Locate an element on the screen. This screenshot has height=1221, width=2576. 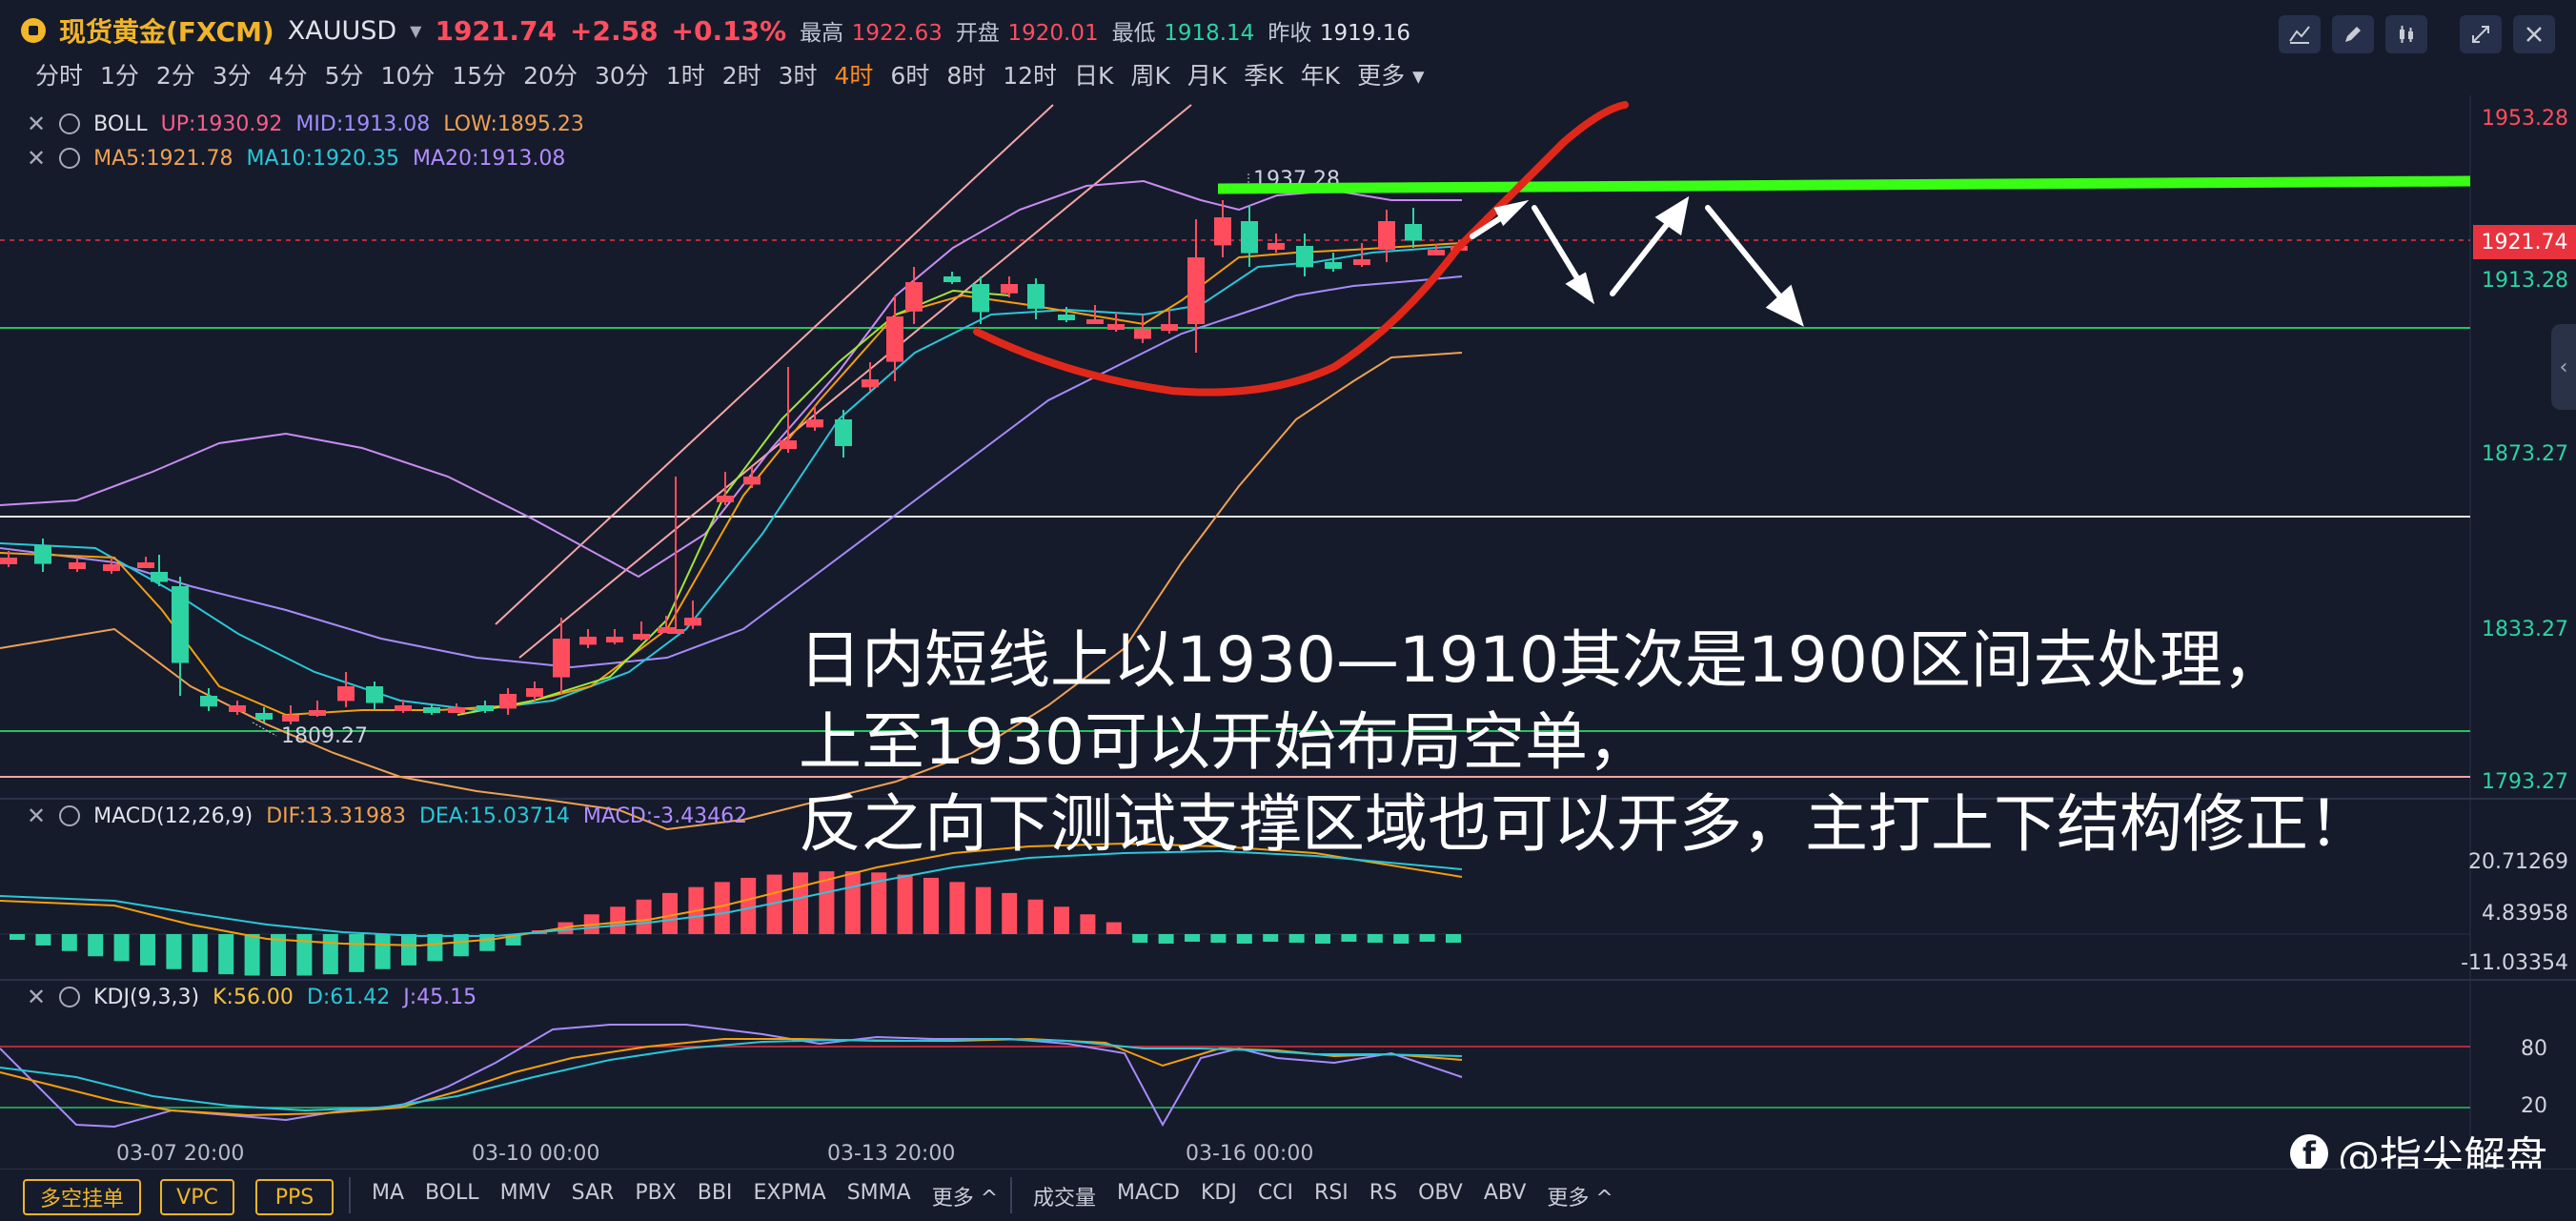
pps-button: PPS is located at coordinates (294, 1197).